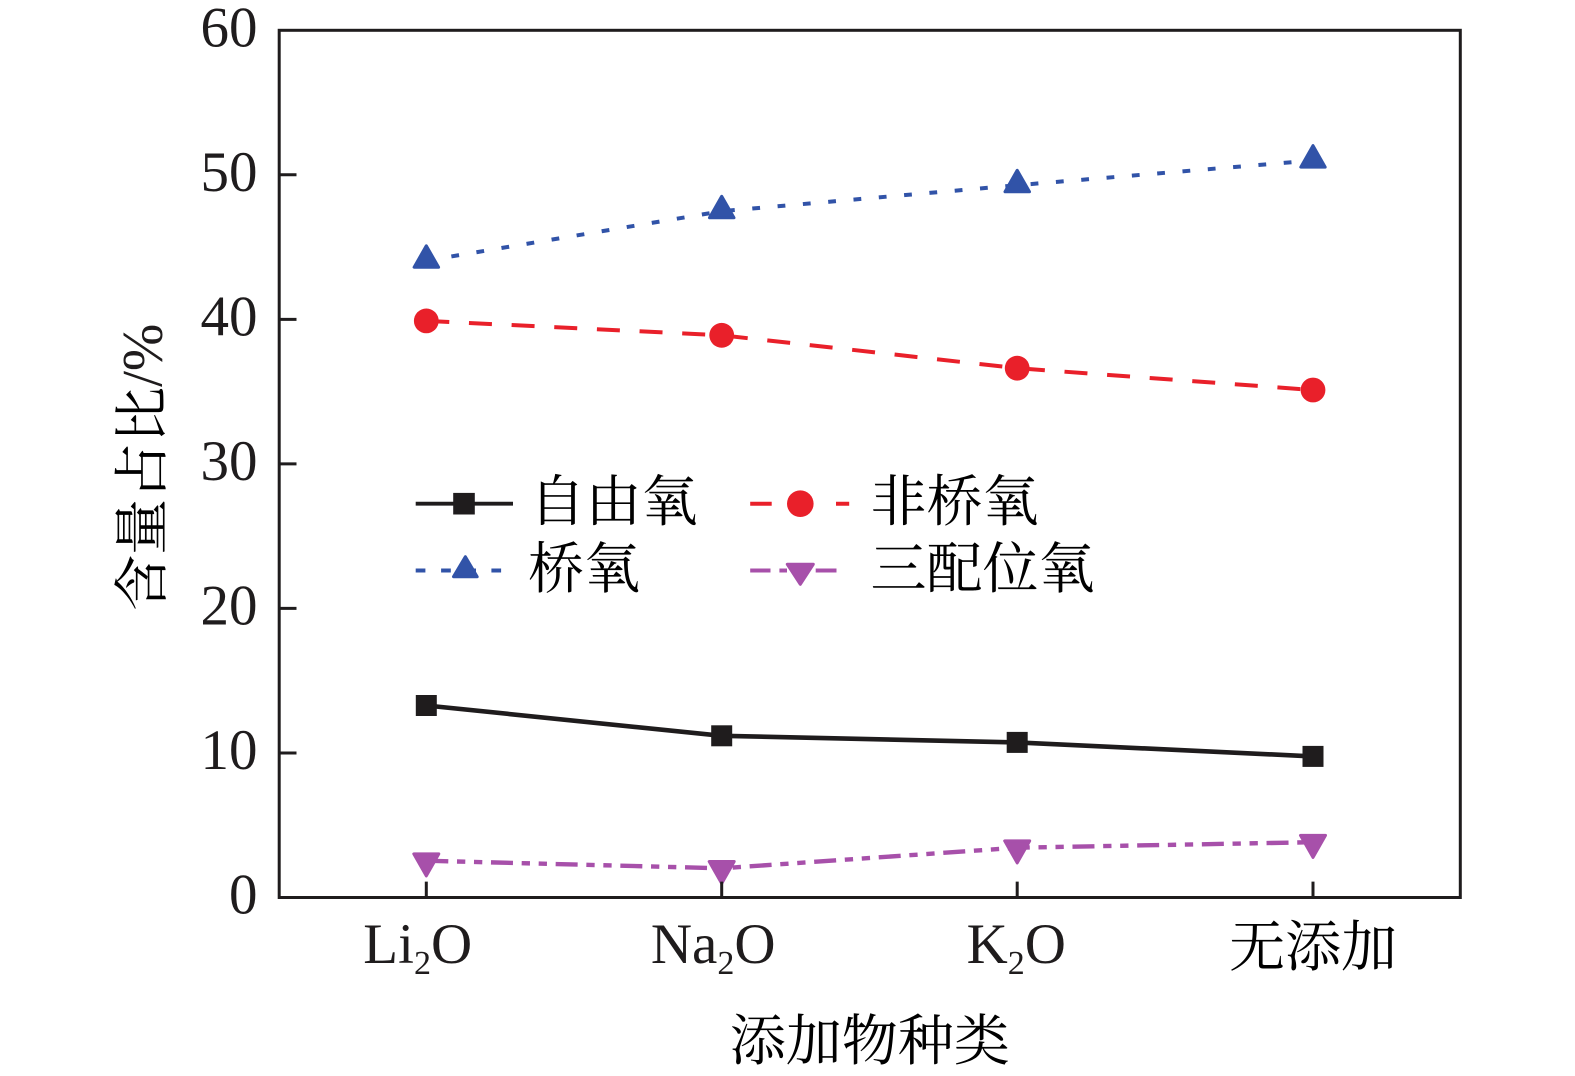  I want to click on svg-text: 10, so click(229, 750).